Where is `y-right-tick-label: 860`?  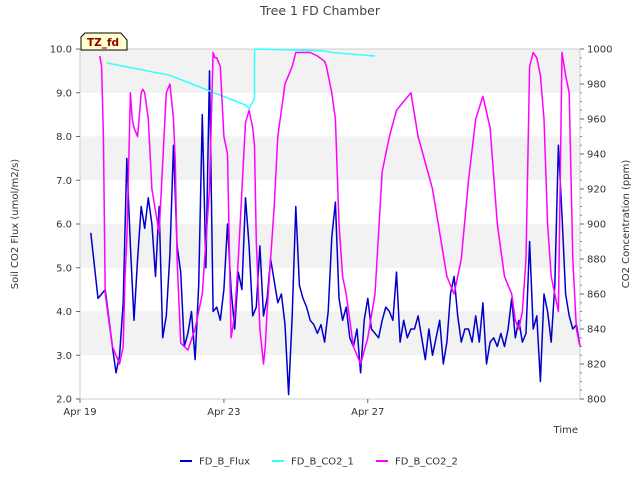 y-right-tick-label: 860 is located at coordinates (596, 295).